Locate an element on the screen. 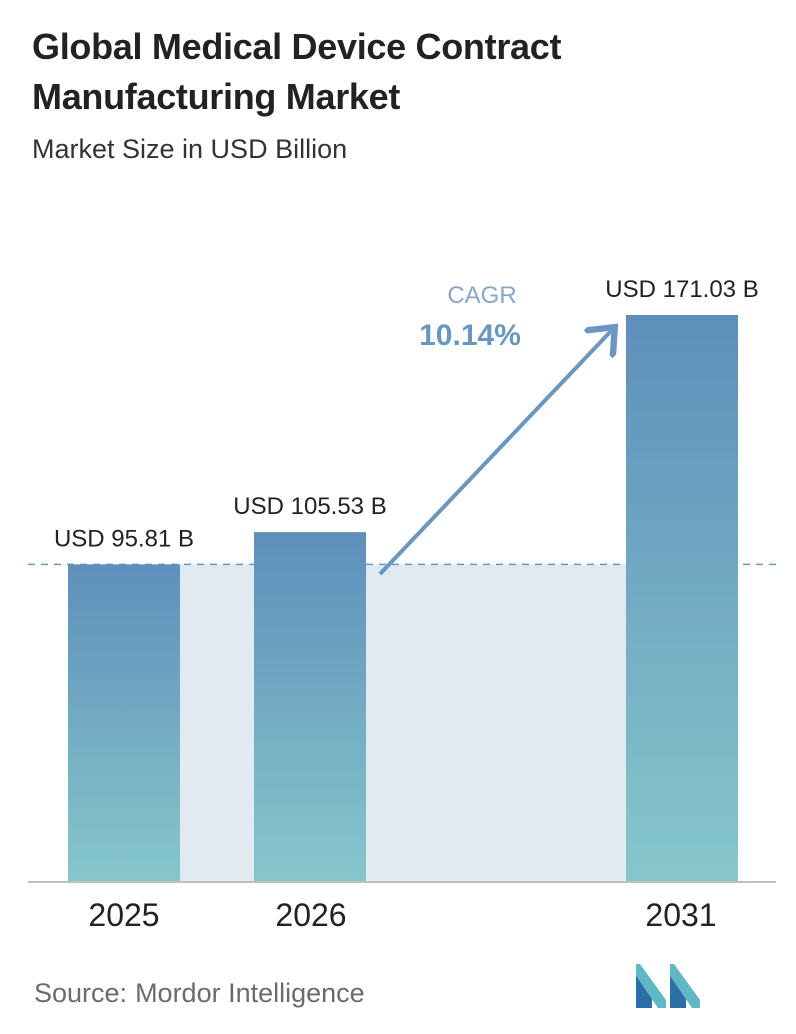  cagr-value: 10.14% is located at coordinates (470, 335).